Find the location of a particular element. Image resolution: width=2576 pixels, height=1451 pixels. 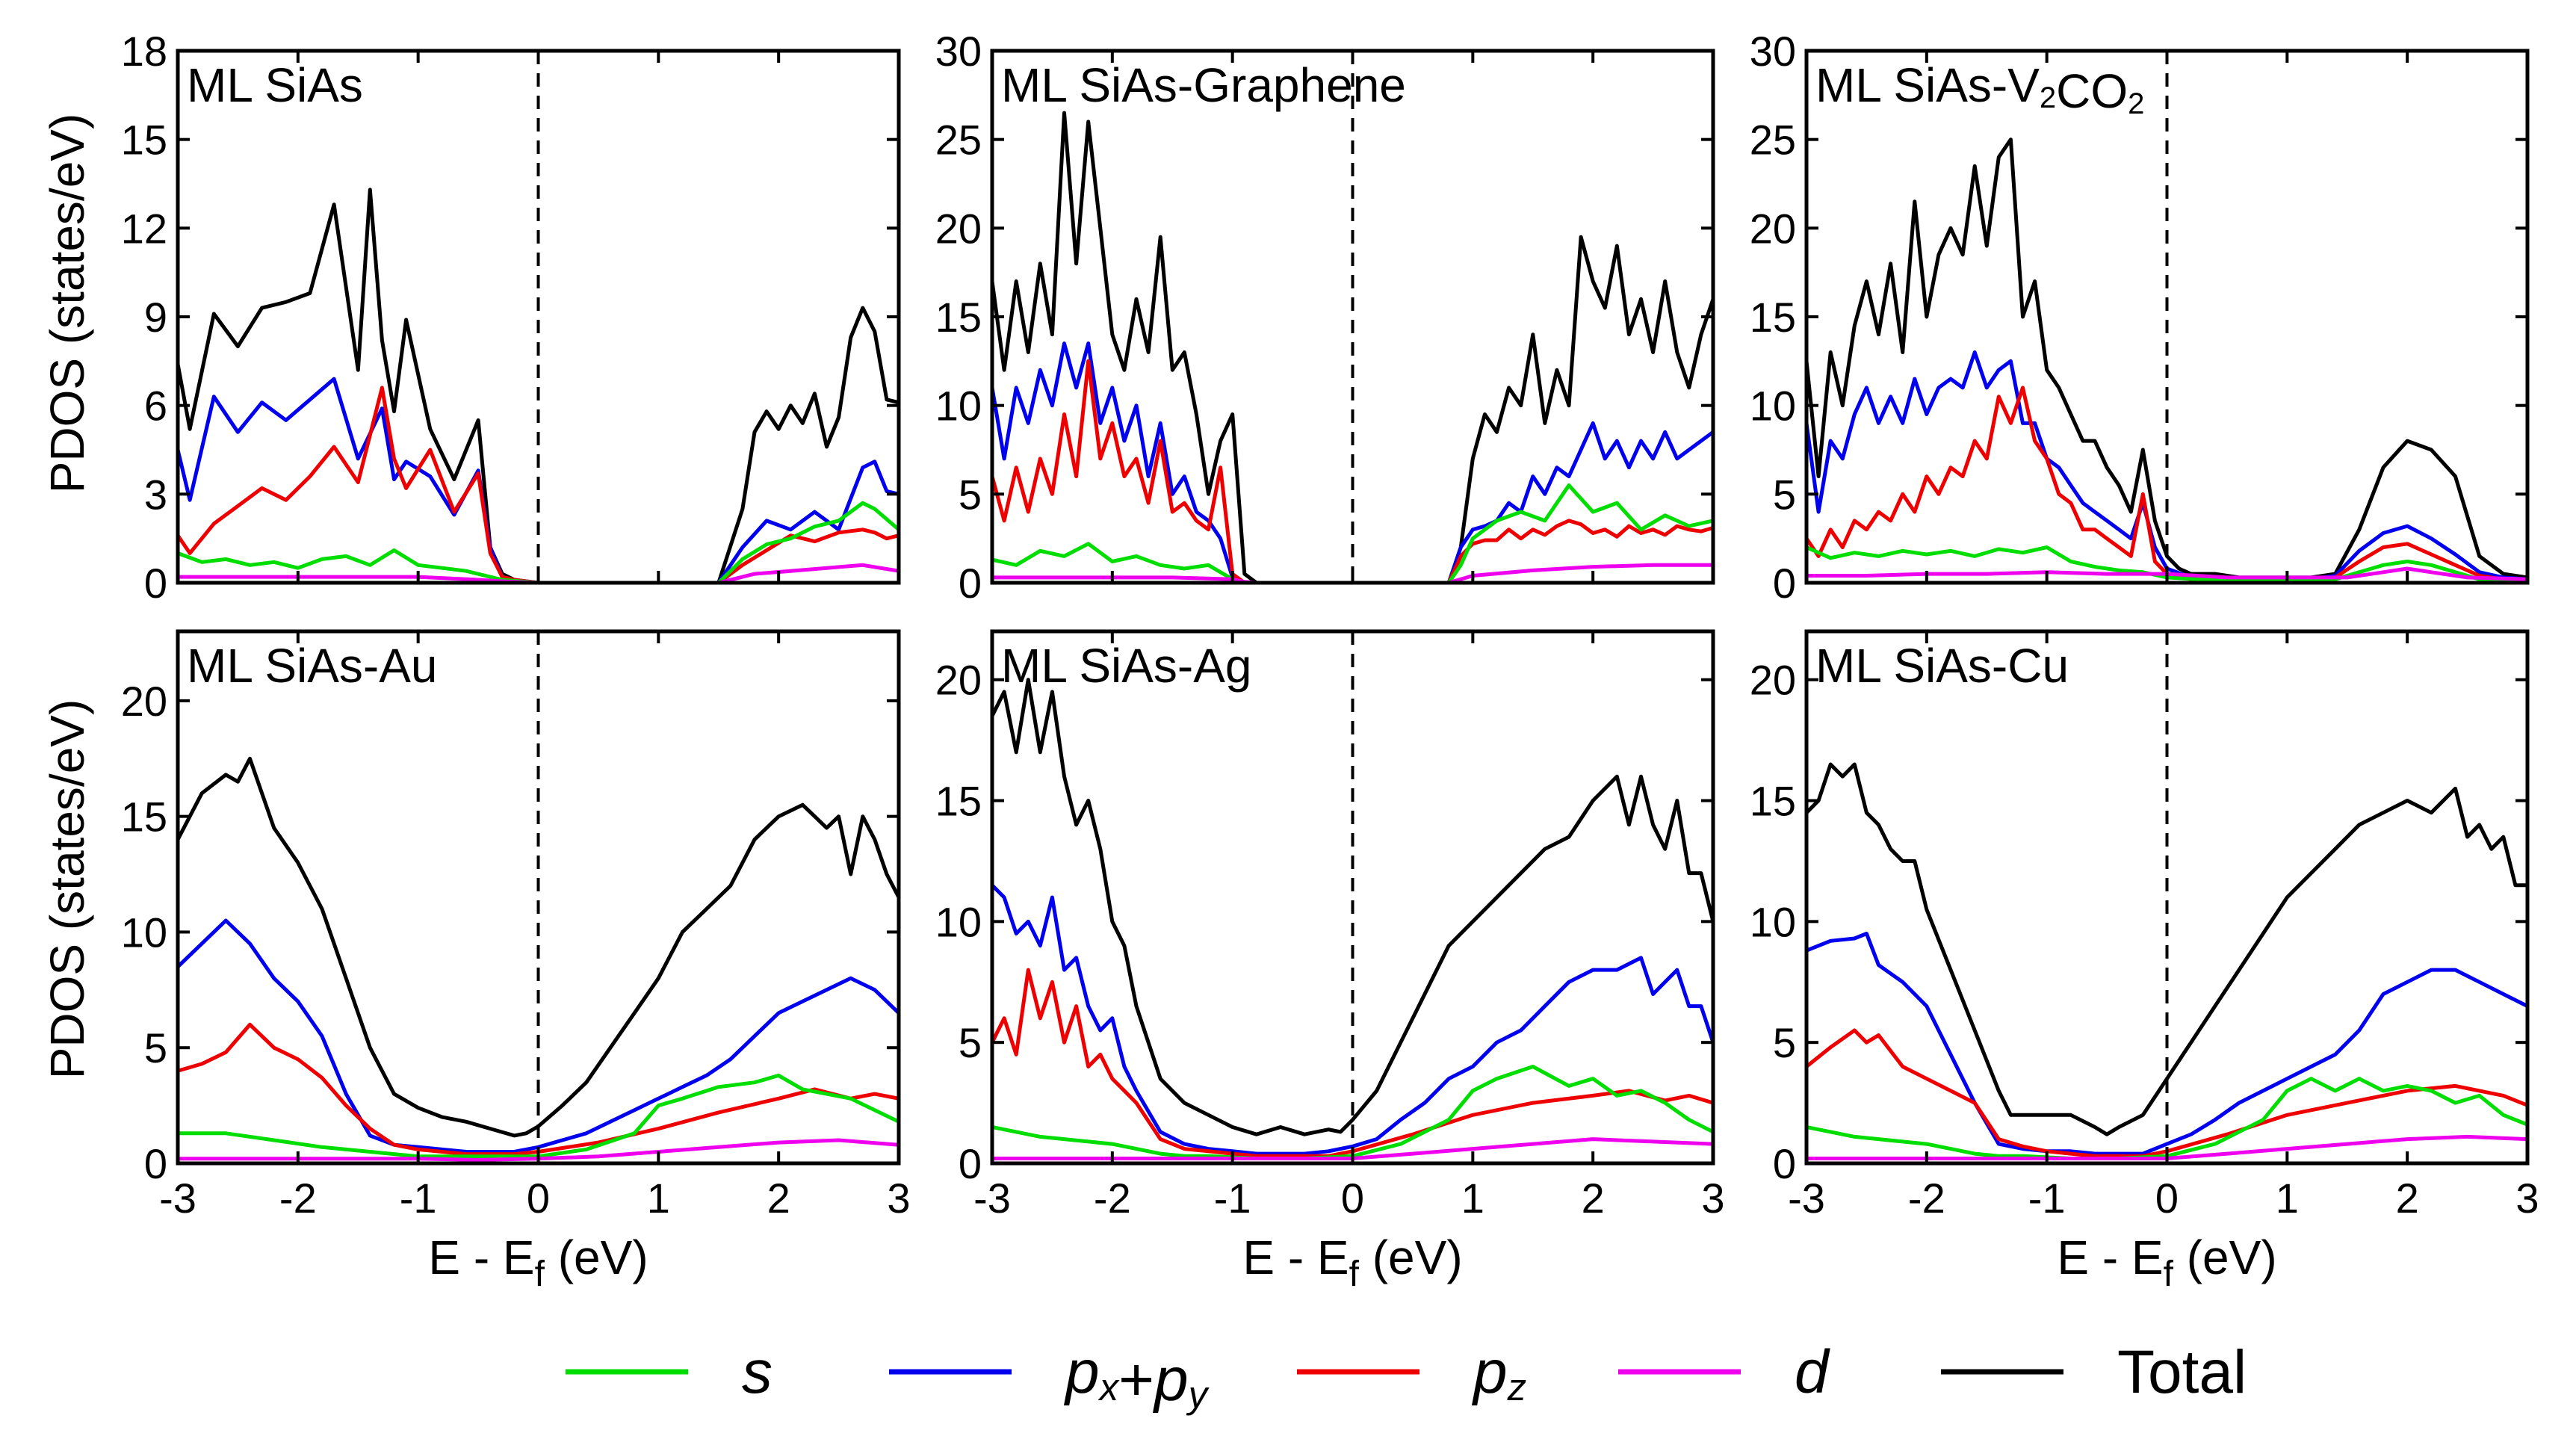

panel-title: ML SiAs is located at coordinates (275, 85).